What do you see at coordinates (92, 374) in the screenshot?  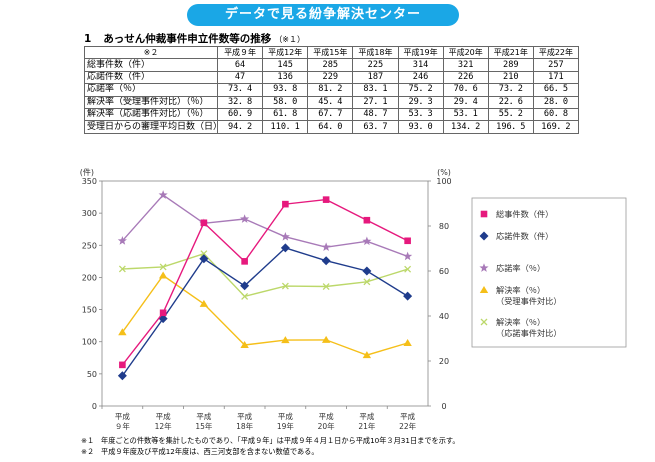 I see `left-axis-tick-label: 50` at bounding box center [92, 374].